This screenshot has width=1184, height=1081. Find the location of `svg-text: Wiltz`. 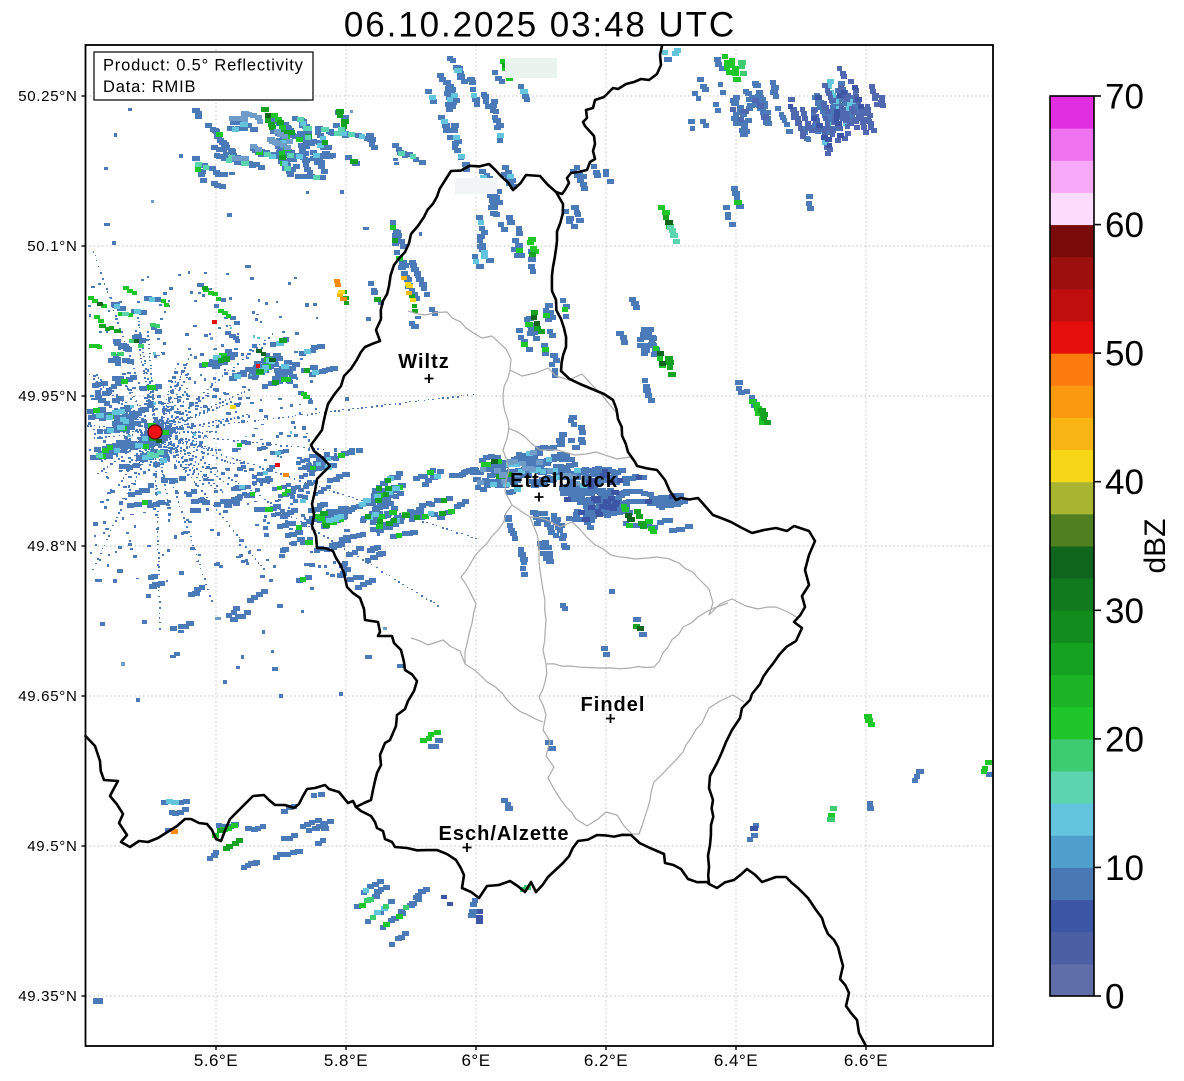

svg-text: Wiltz is located at coordinates (423, 362).